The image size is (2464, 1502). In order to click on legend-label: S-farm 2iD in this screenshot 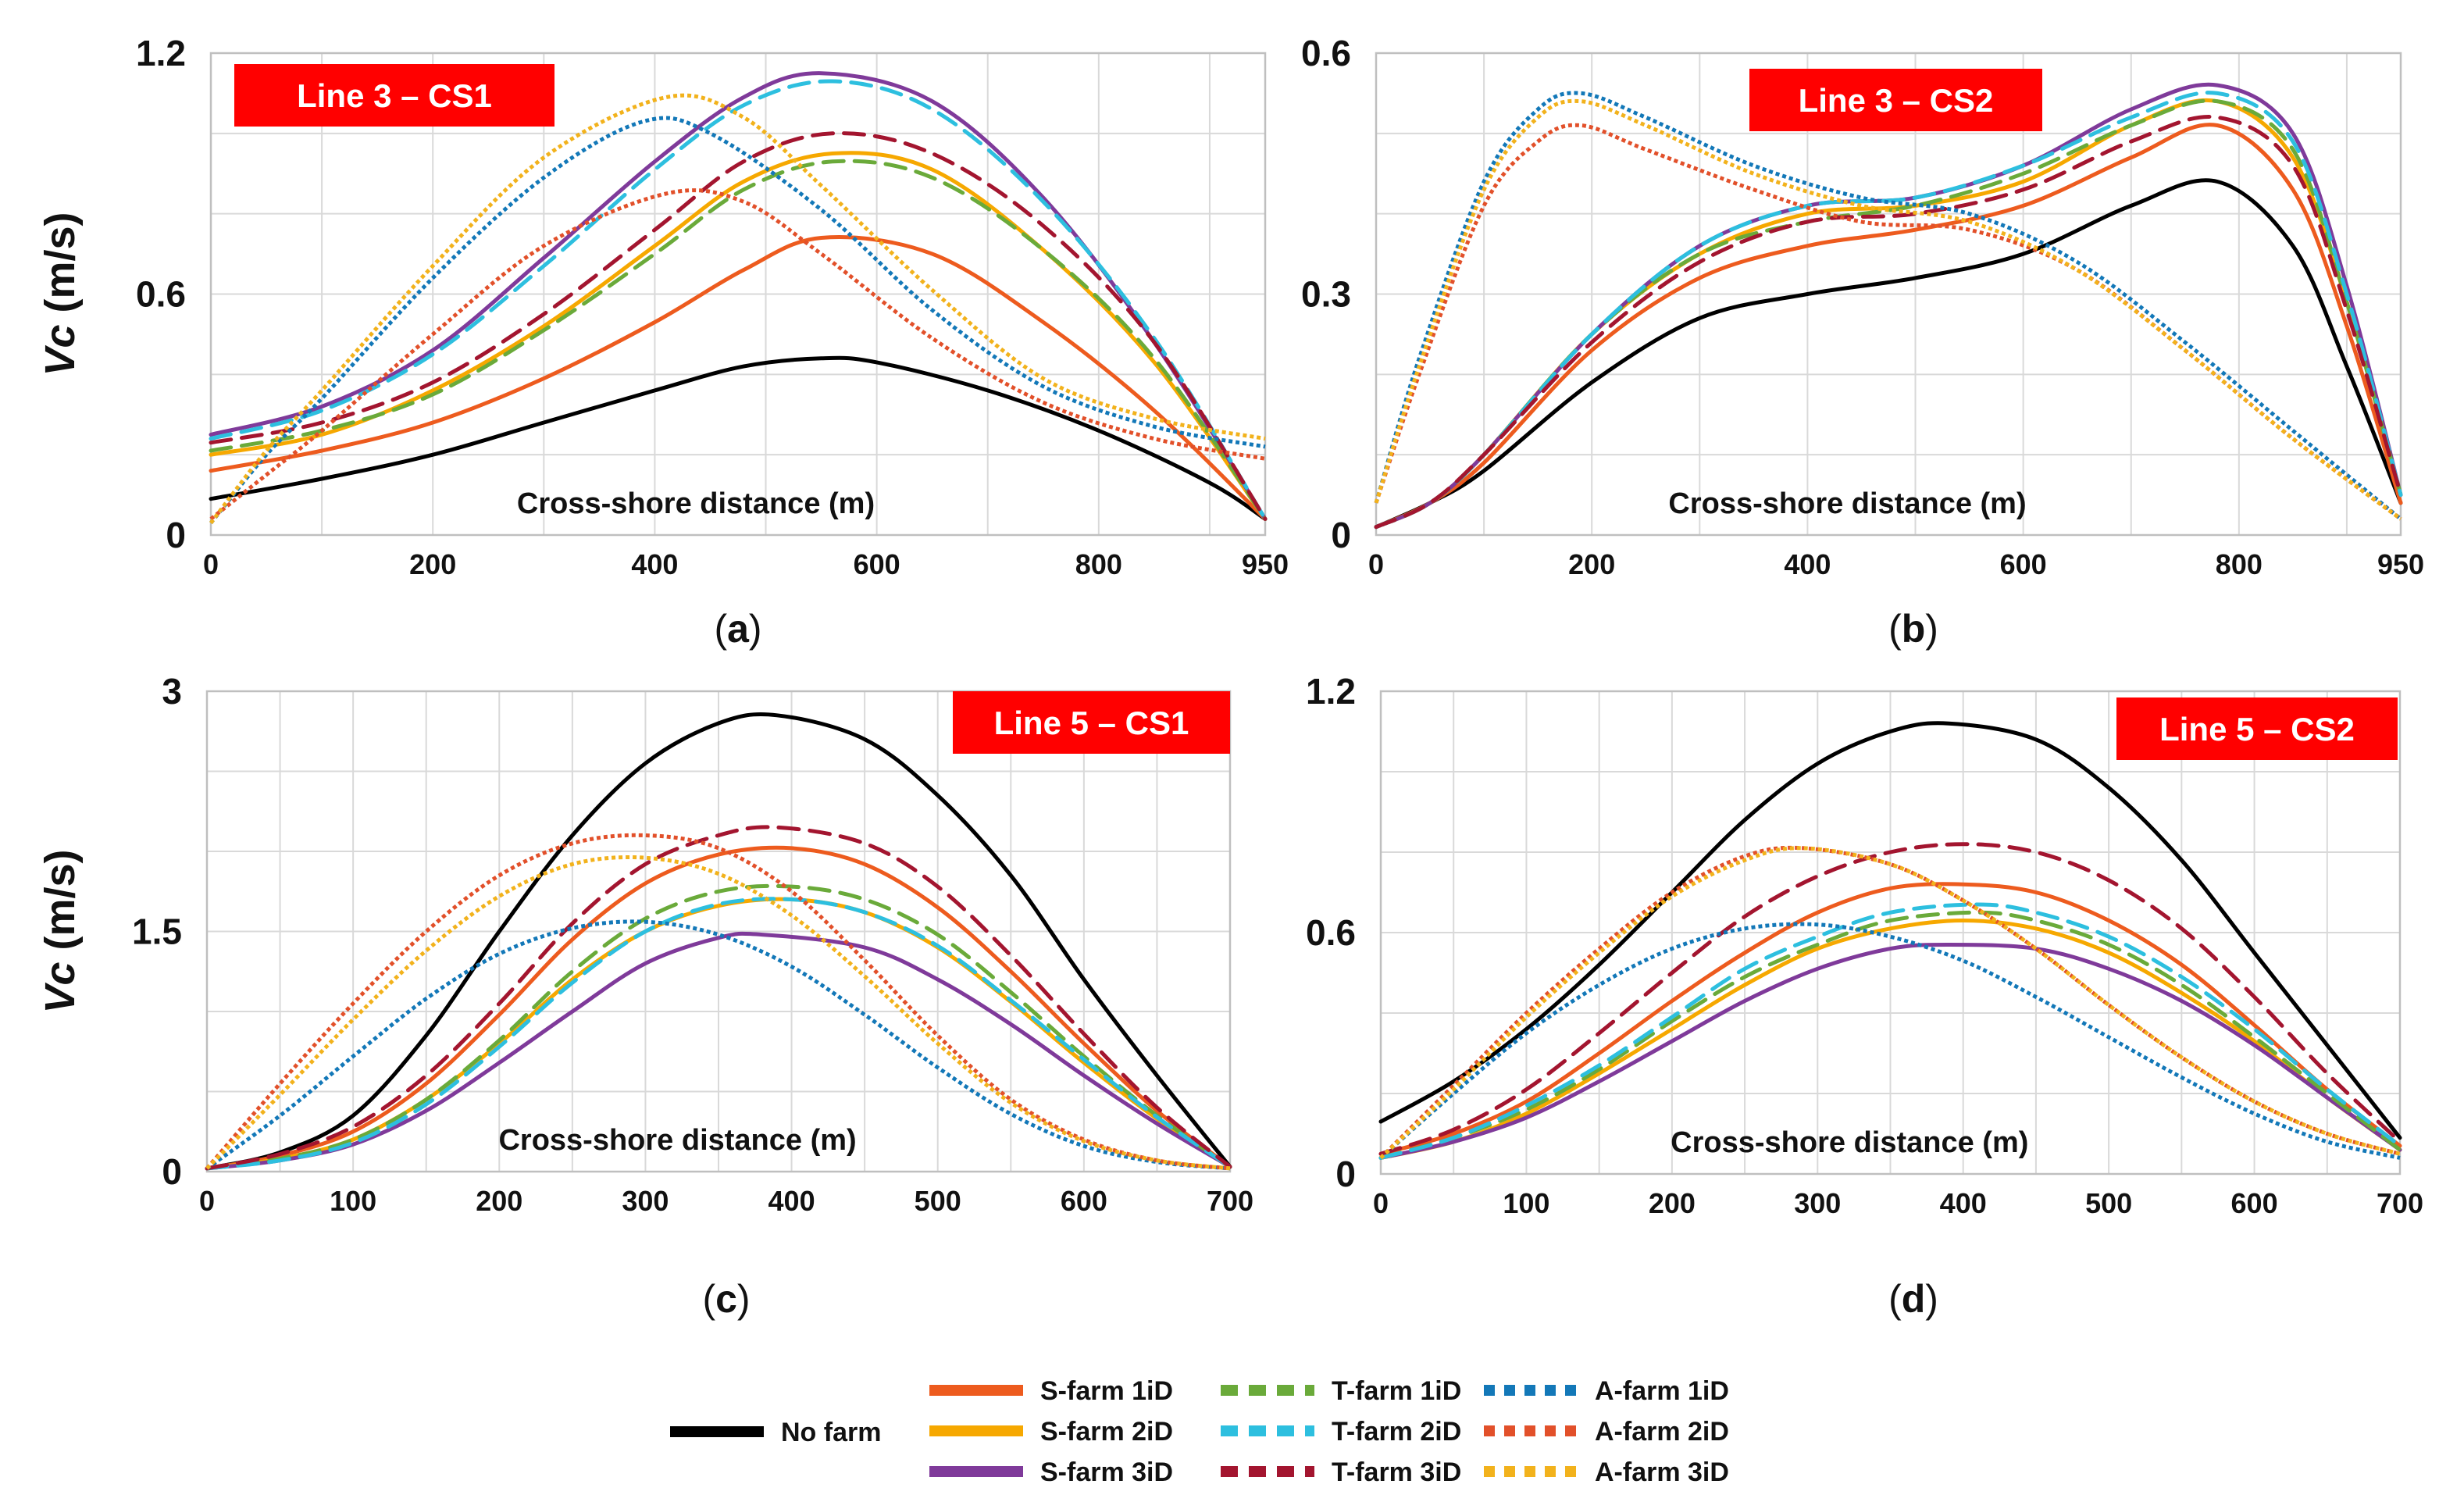, I will do `click(1107, 1432)`.